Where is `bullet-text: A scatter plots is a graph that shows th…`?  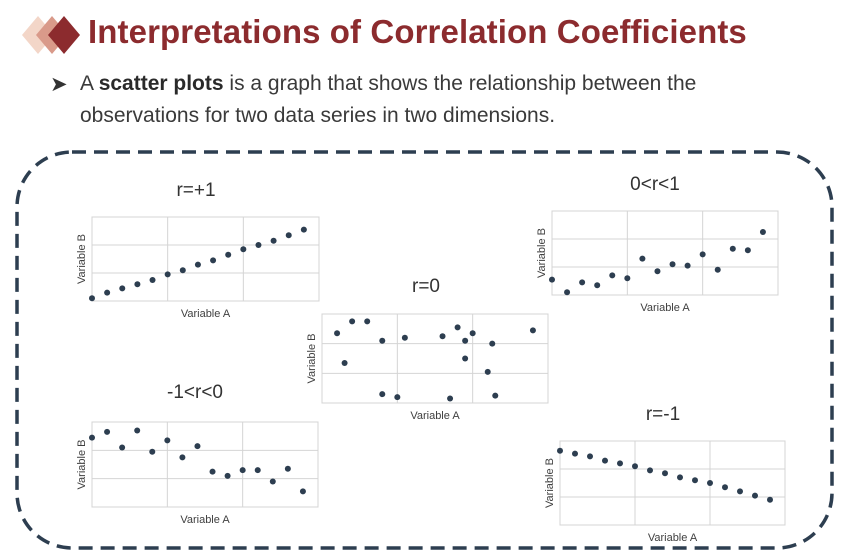 bullet-text: A scatter plots is a graph that shows th… is located at coordinates (430, 100).